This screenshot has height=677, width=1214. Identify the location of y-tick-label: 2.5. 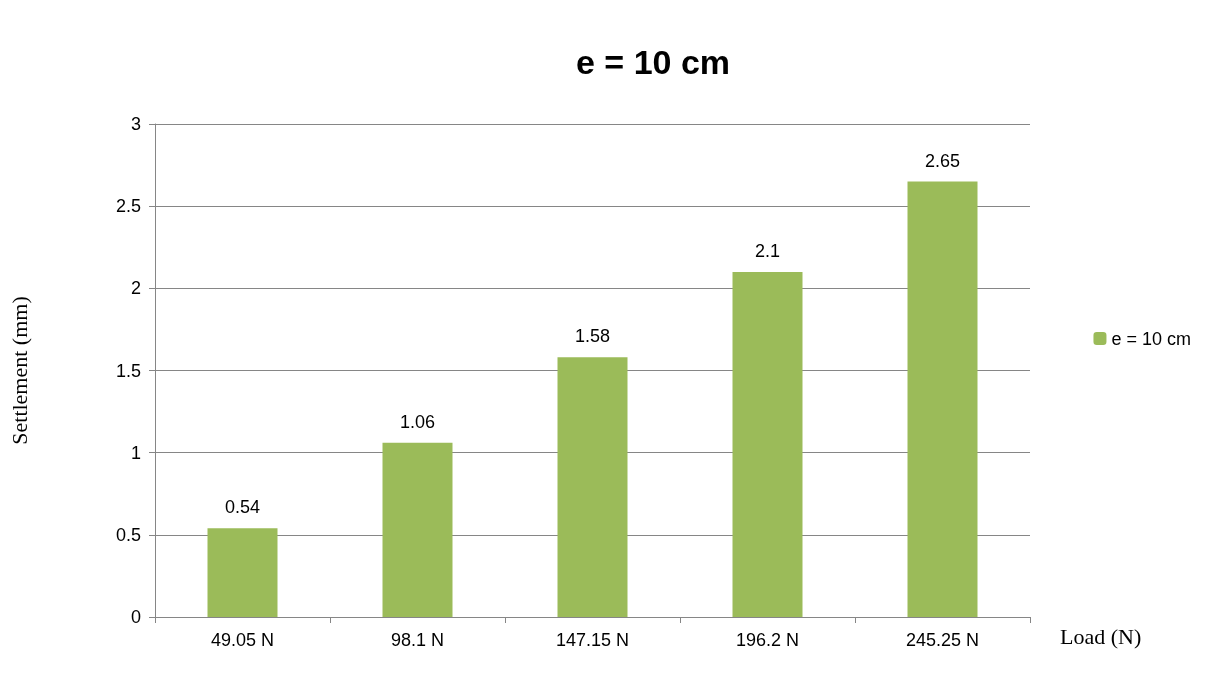
(128, 206).